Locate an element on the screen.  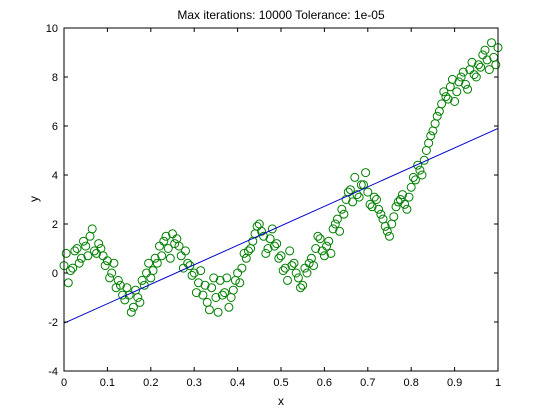
x-tick-label: 0.3 is located at coordinates (194, 383).